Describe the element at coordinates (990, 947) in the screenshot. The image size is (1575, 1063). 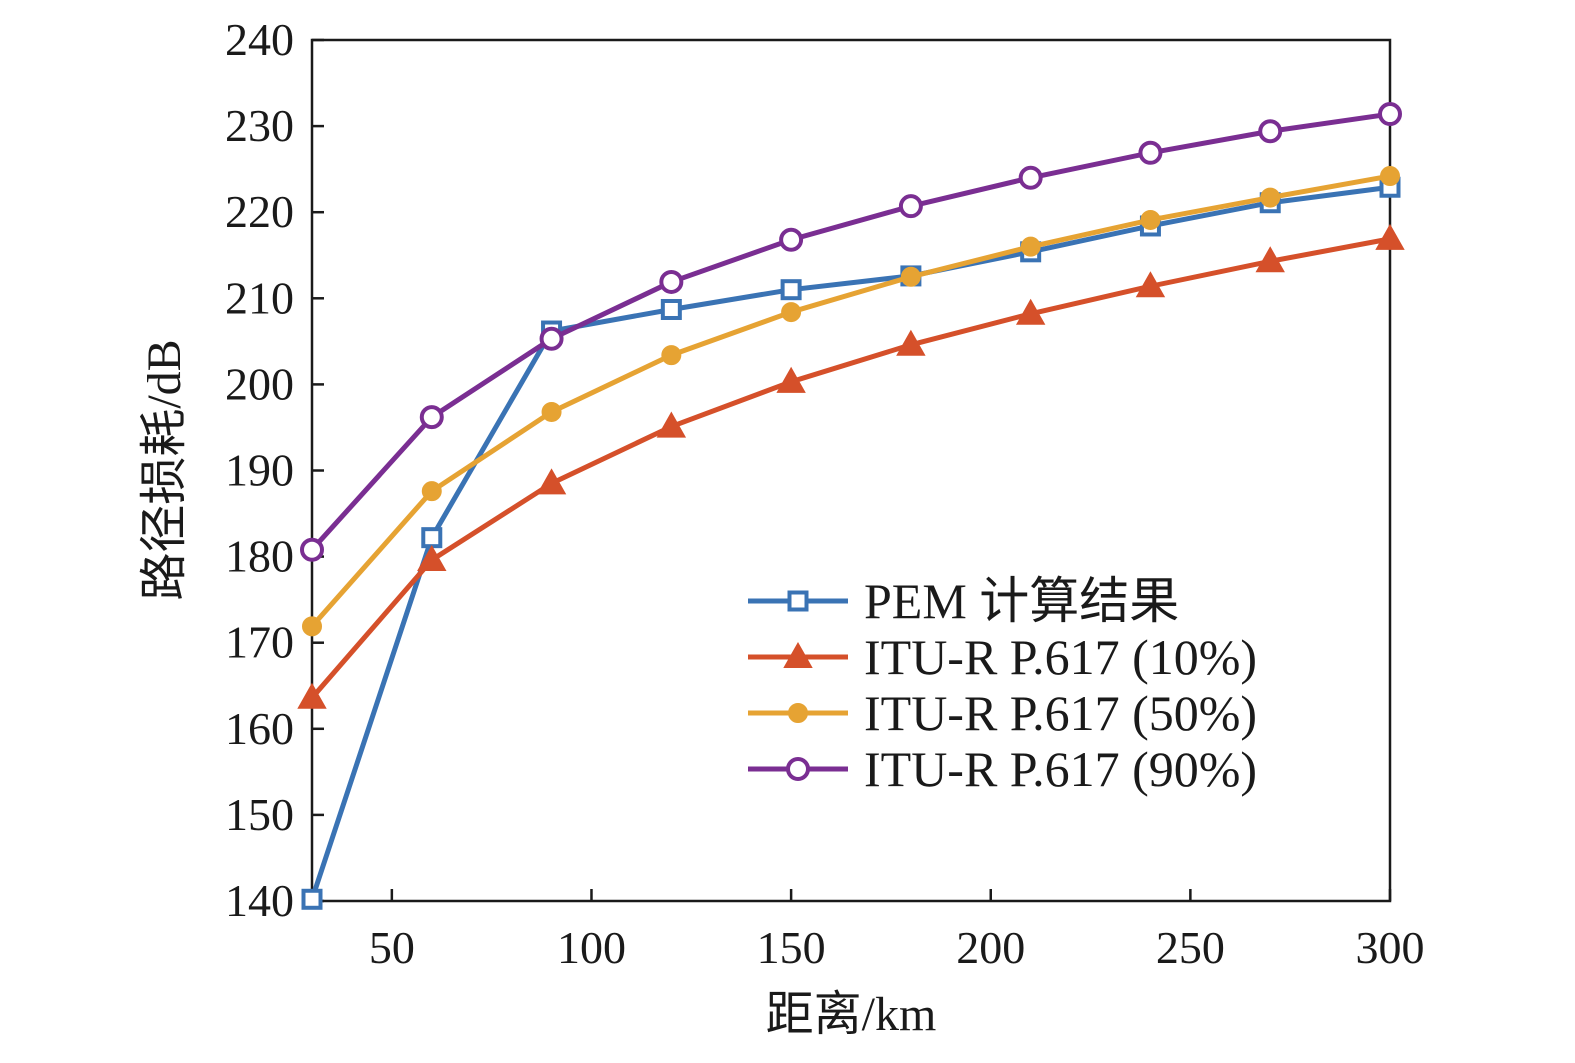
I see `x-tick-label: 200` at that location.